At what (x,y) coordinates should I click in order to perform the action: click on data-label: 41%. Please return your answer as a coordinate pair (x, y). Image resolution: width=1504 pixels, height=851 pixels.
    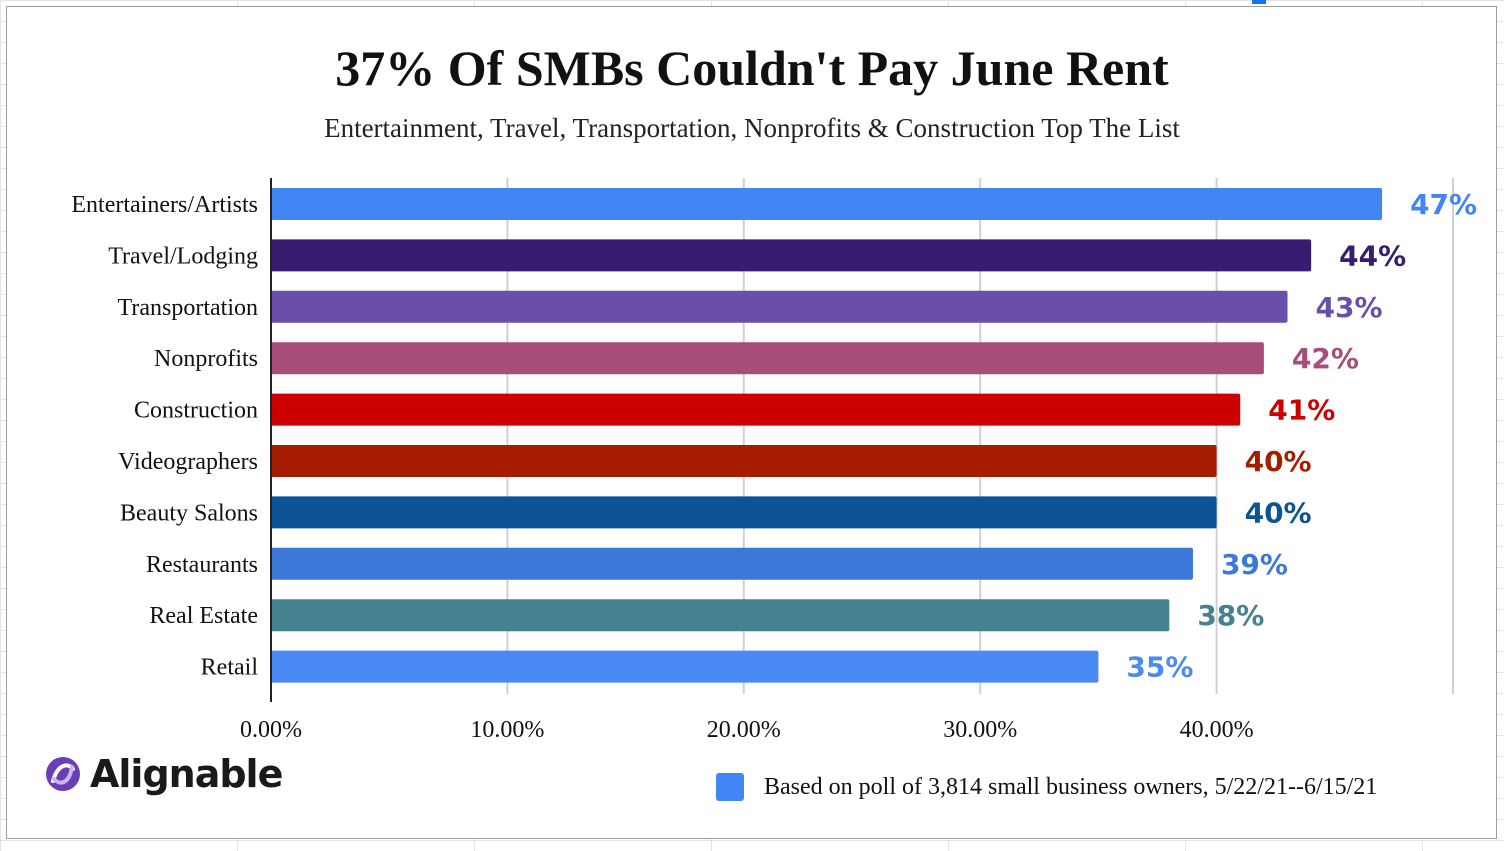
    Looking at the image, I should click on (1301, 410).